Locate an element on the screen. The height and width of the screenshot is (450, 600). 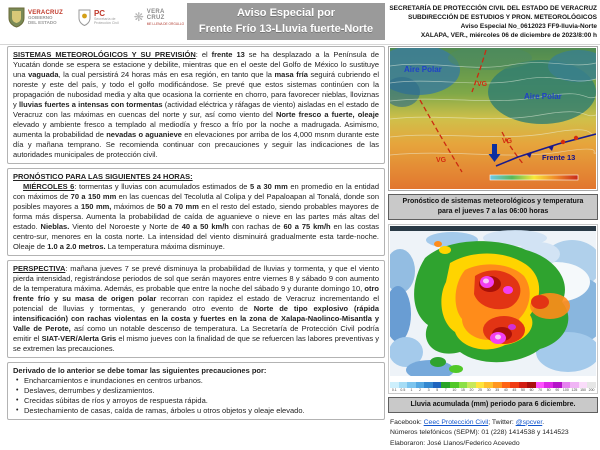
list-item: Deslaves, derrumbes y deslizamientos. is located at coordinates (196, 391).